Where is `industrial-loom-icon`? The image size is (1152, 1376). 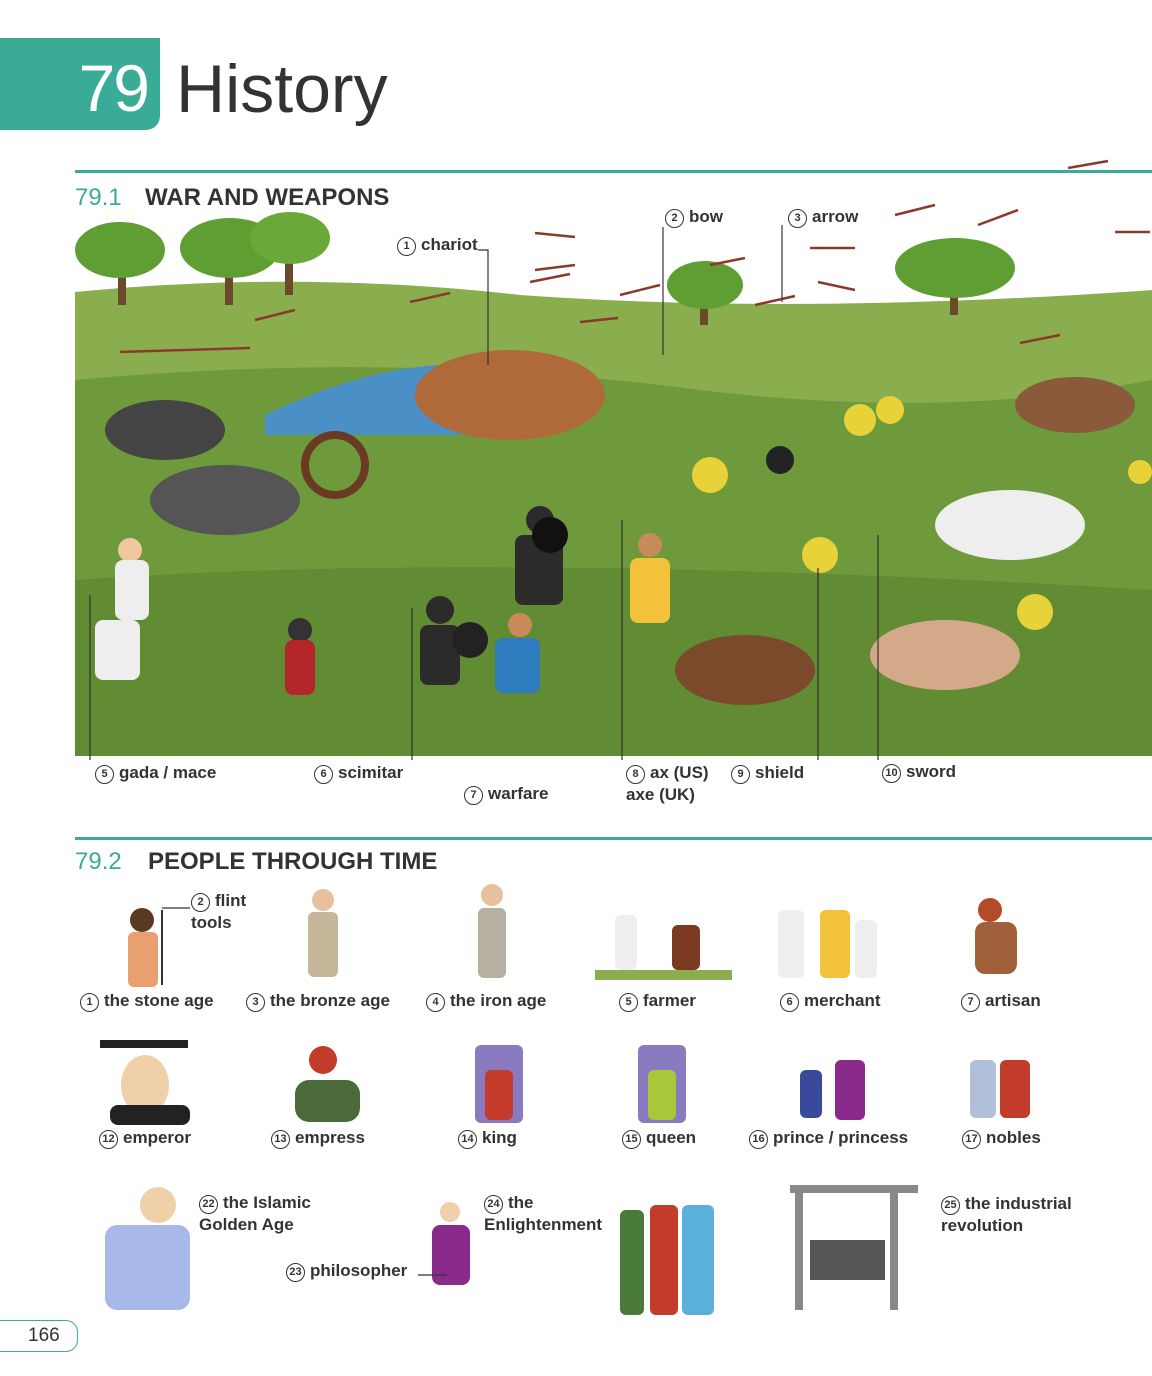
industrial-loom-icon is located at coordinates (854, 1247).